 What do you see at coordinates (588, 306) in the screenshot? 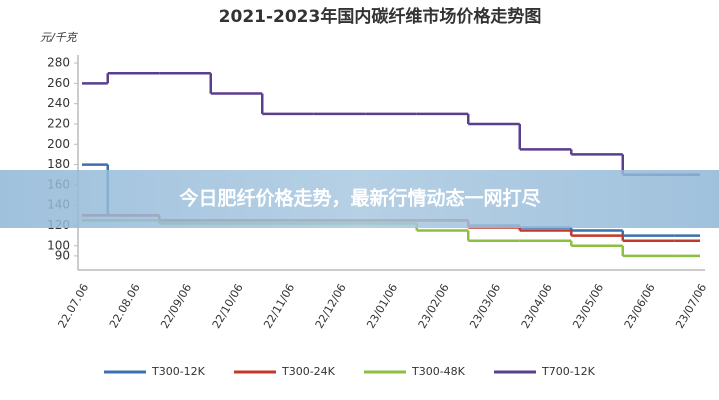
I see `x-tick-label: 23/05/06` at bounding box center [588, 306].